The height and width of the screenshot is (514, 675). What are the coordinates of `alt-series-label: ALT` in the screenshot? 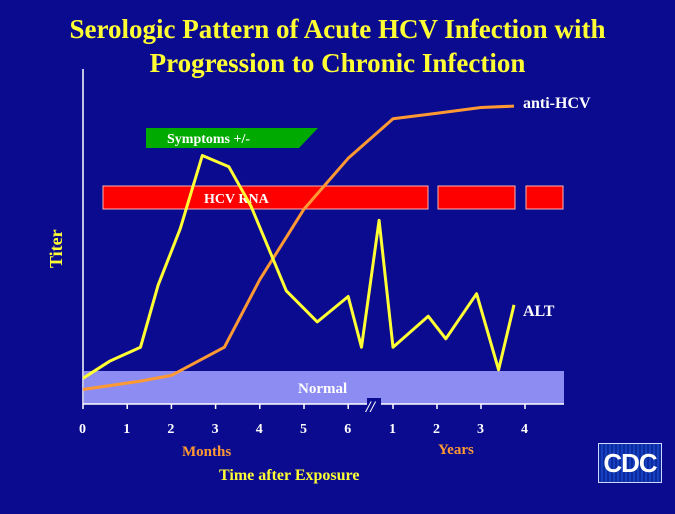 It's located at (539, 311).